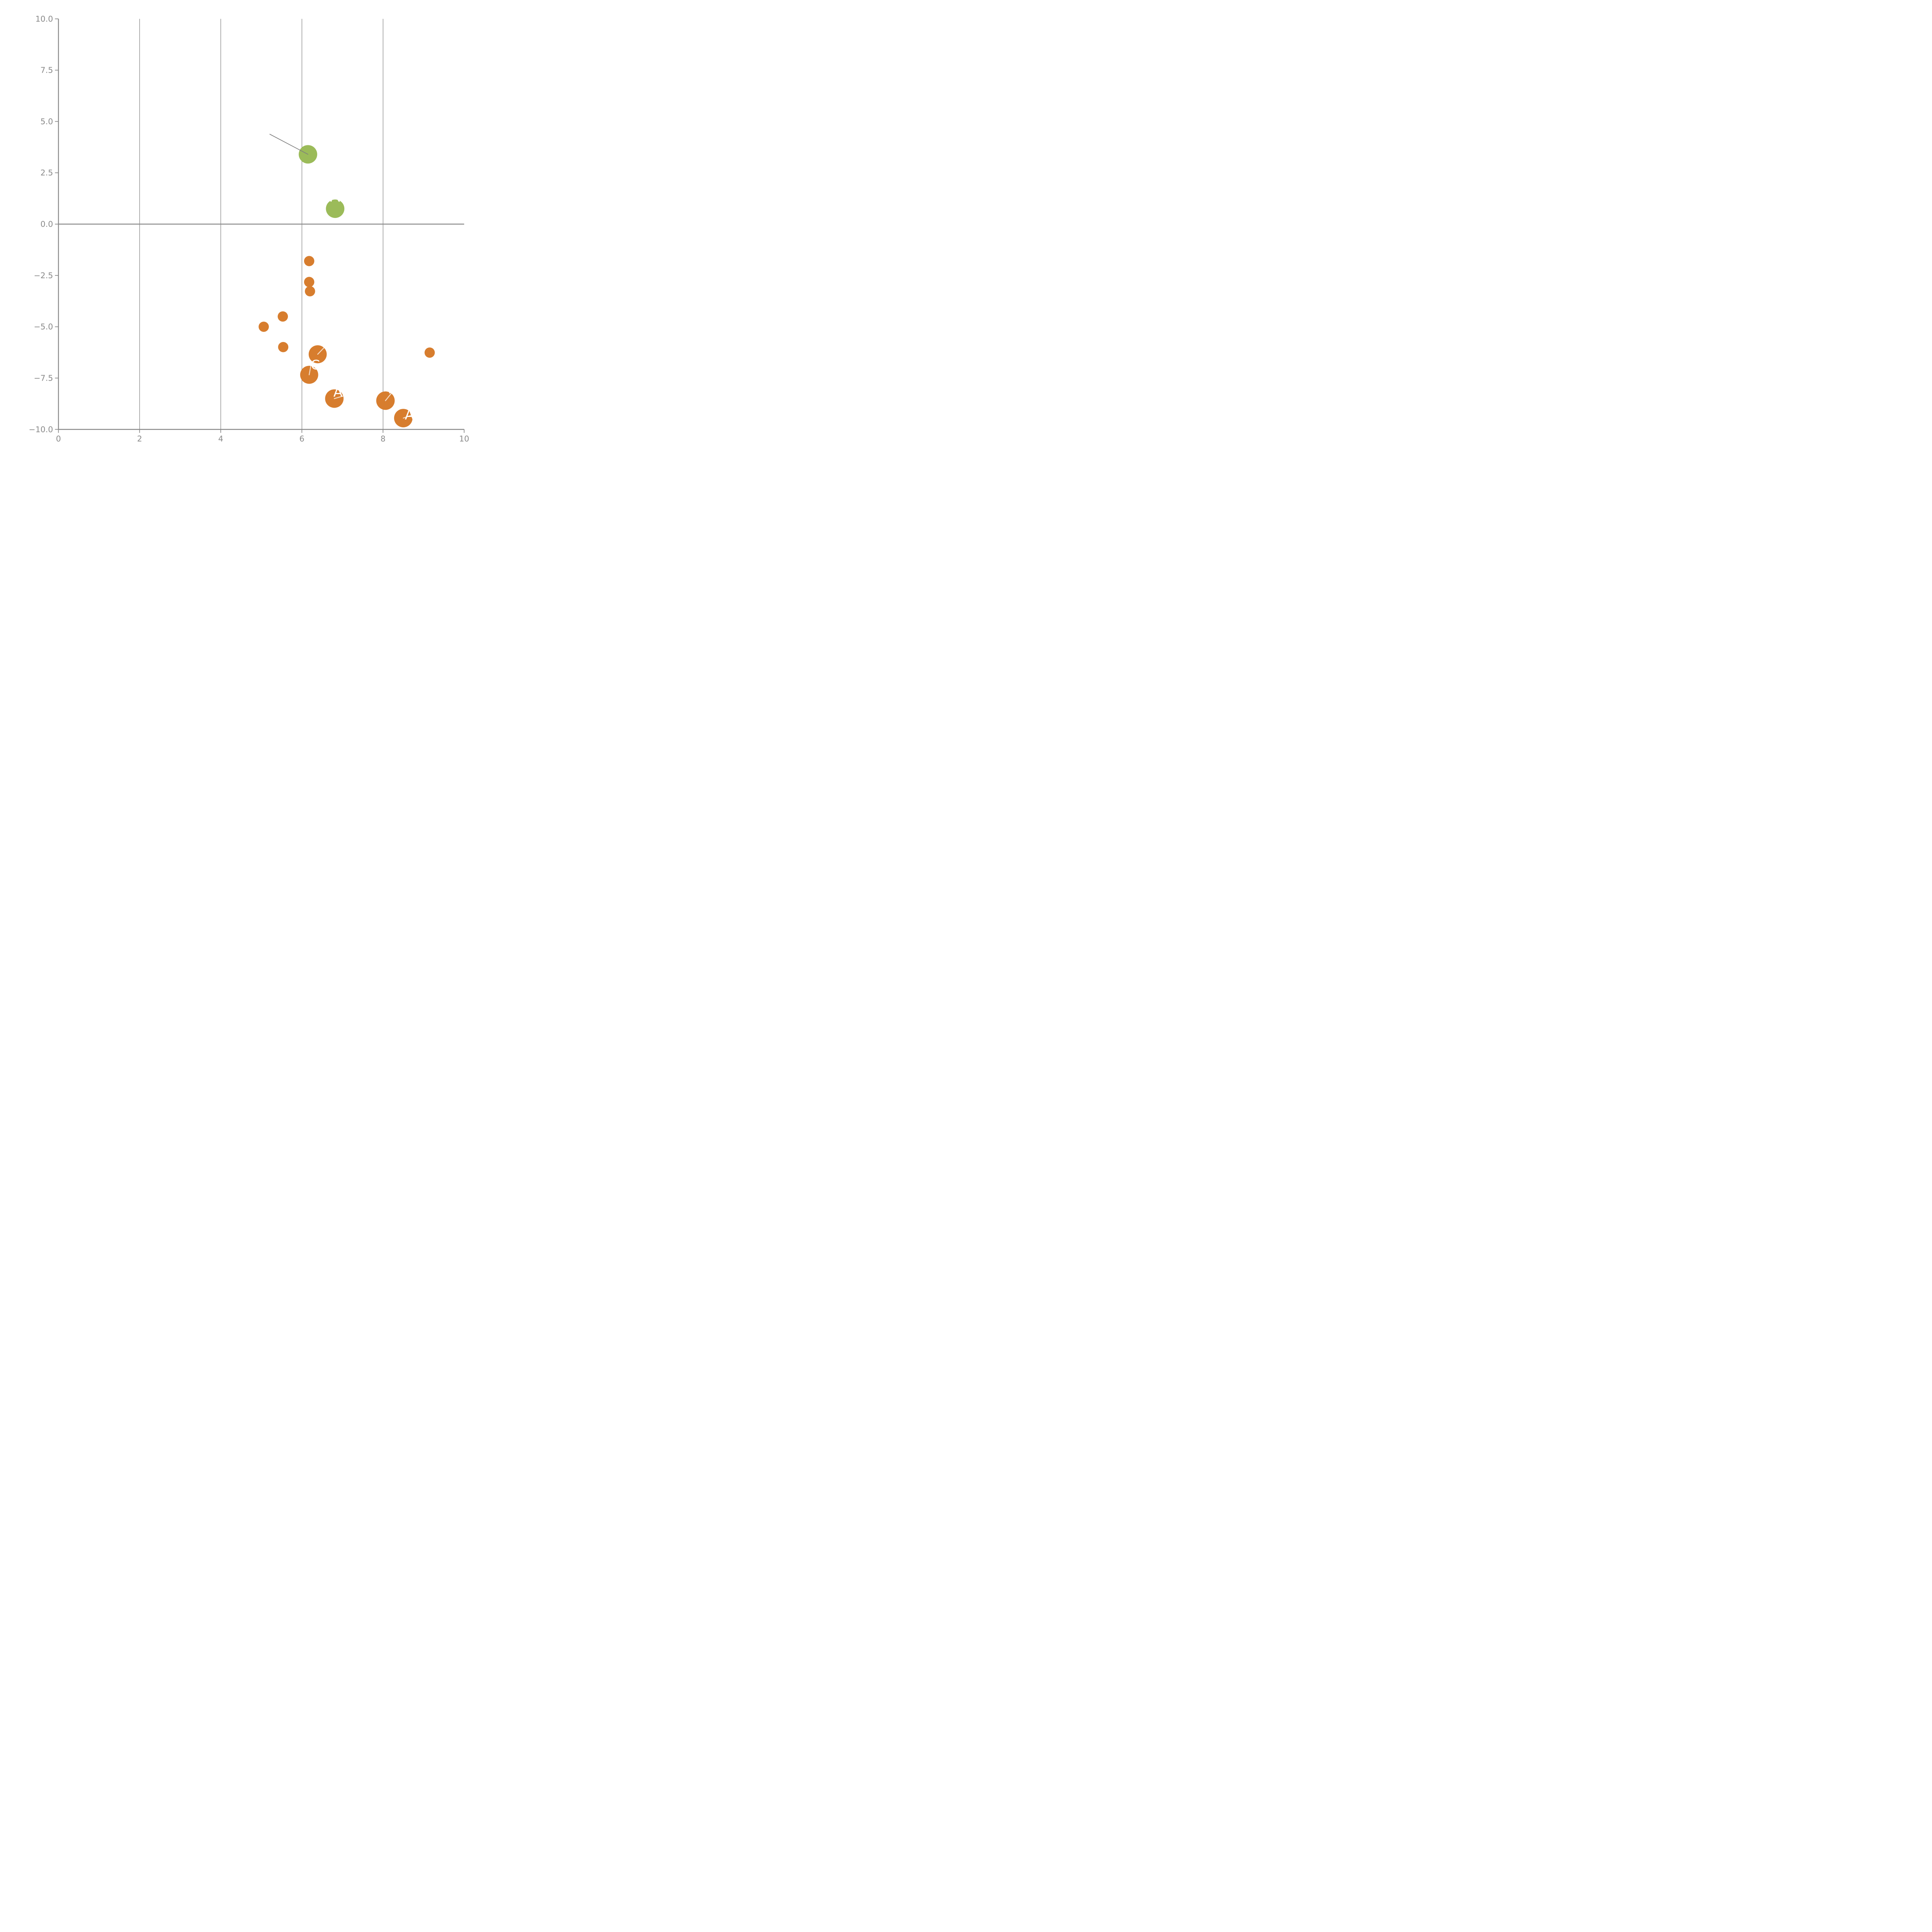  Describe the element at coordinates (338, 392) in the screenshot. I see `bubble-label-1: A` at that location.